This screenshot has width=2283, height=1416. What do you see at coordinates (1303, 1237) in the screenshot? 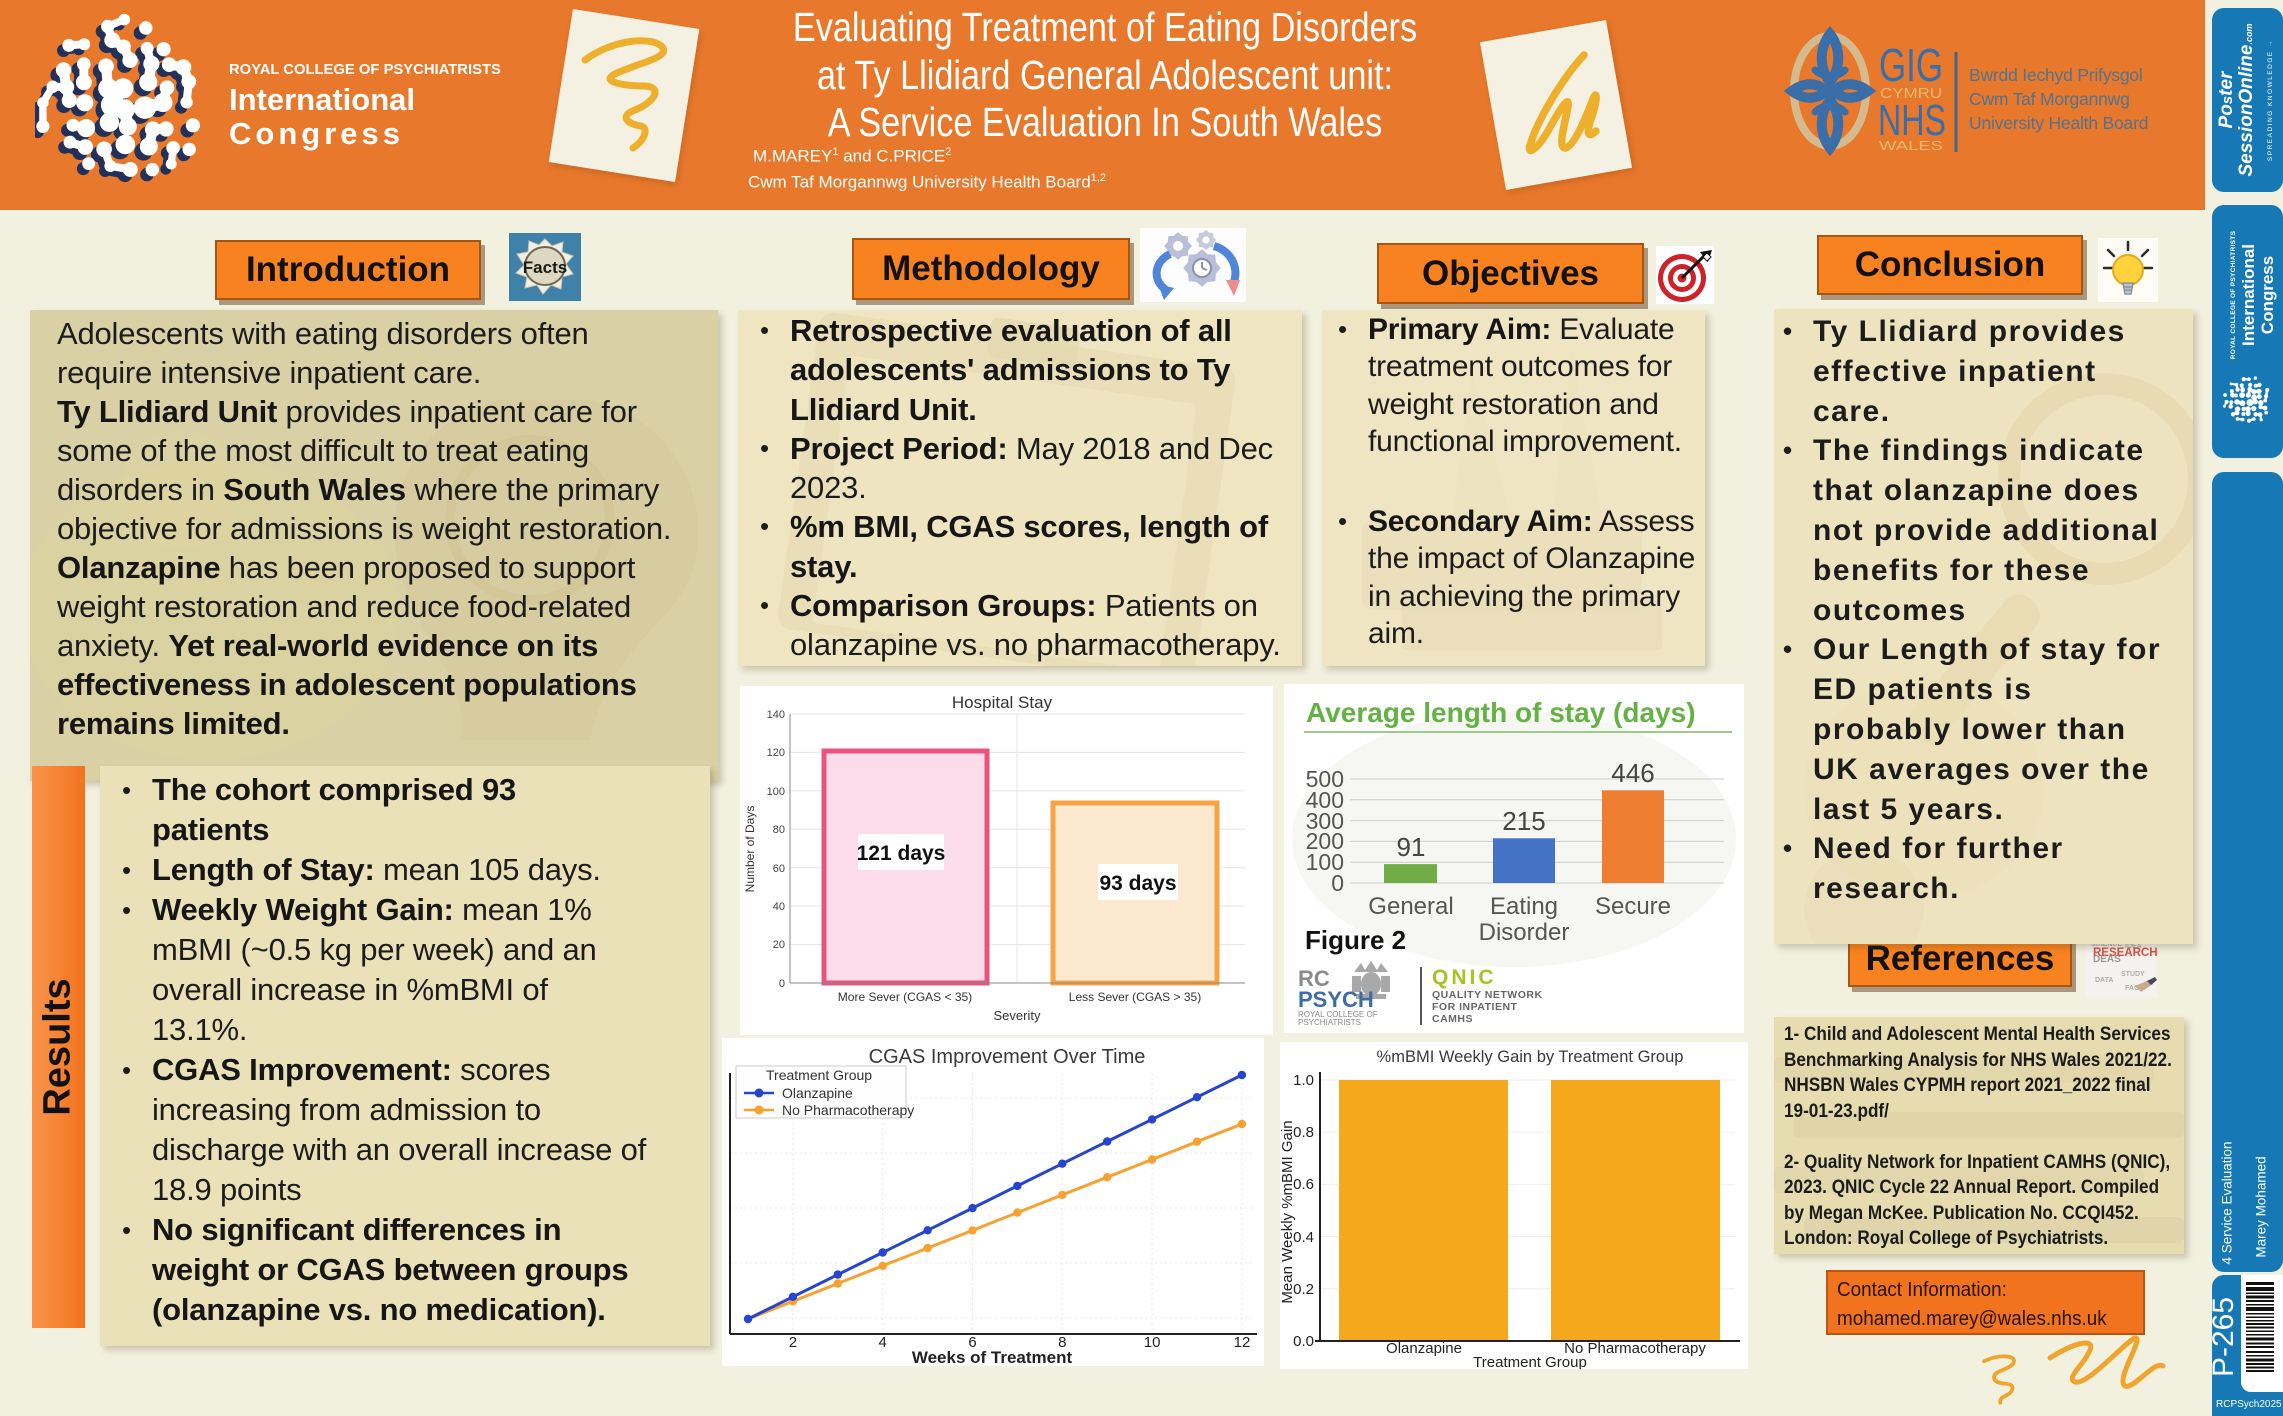
I see `svg-text: 0.4` at bounding box center [1303, 1237].